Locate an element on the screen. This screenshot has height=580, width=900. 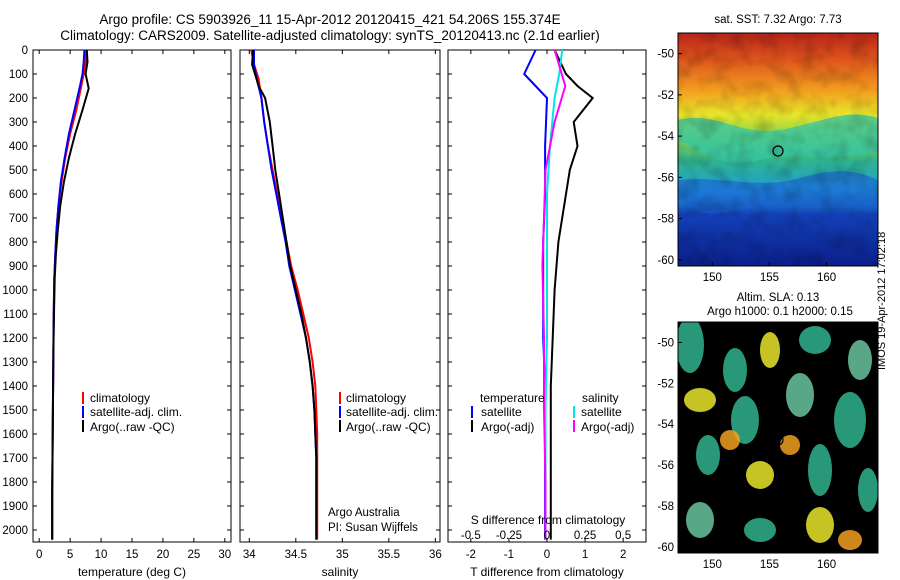
x-tick-label: 10 is located at coordinates (101, 555).